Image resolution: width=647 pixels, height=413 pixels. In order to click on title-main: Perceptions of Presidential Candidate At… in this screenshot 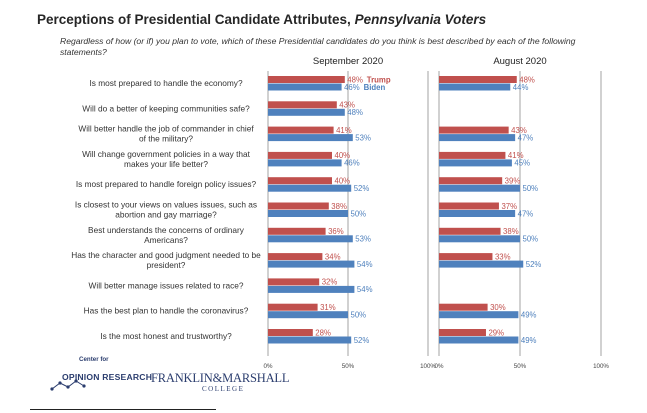, I will do `click(194, 19)`.